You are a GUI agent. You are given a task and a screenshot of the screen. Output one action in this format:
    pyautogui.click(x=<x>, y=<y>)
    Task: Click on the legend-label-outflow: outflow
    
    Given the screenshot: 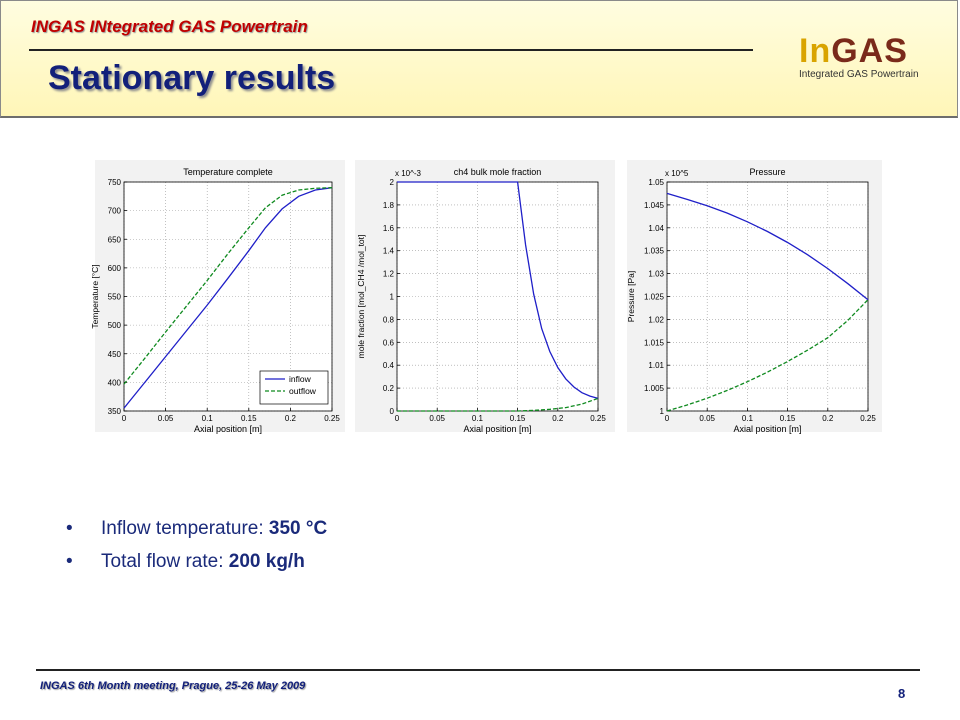 What is the action you would take?
    pyautogui.click(x=303, y=391)
    